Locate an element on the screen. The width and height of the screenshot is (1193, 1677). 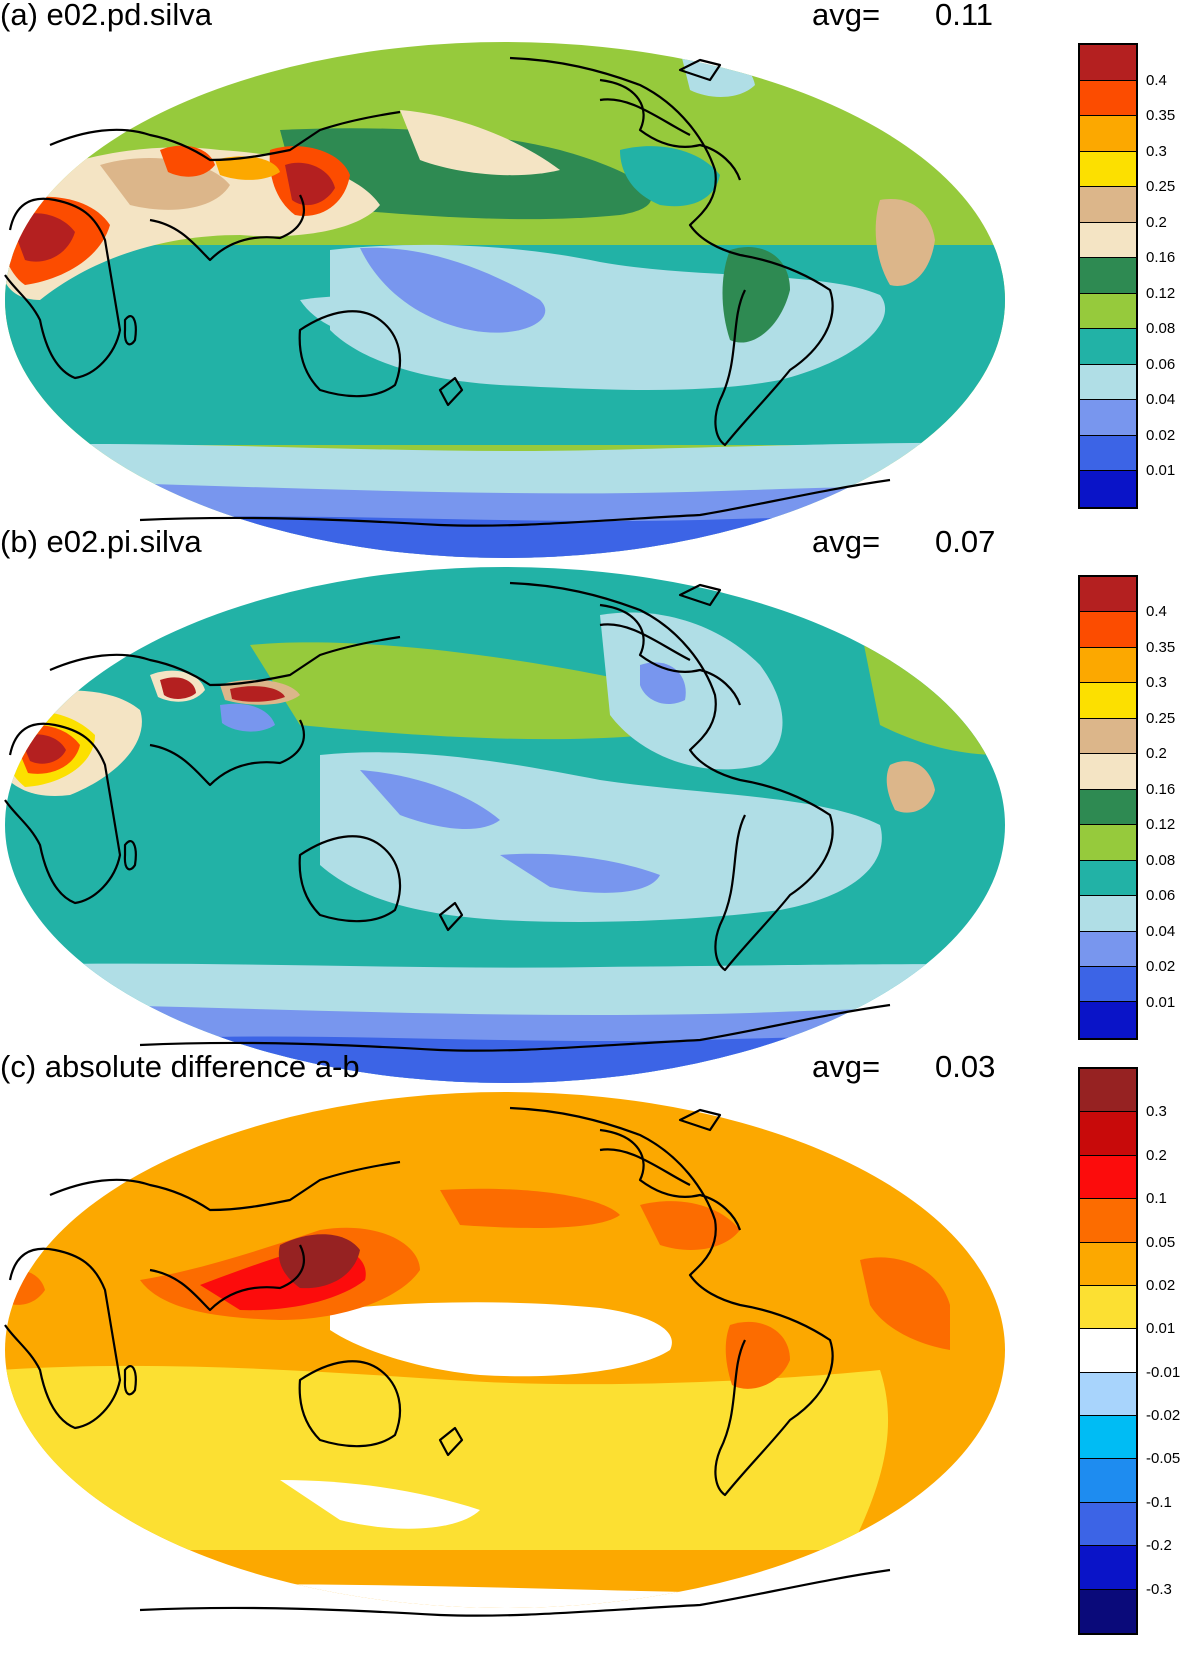
panel-title: (c) absolute difference a-b is located at coordinates (180, 1066).